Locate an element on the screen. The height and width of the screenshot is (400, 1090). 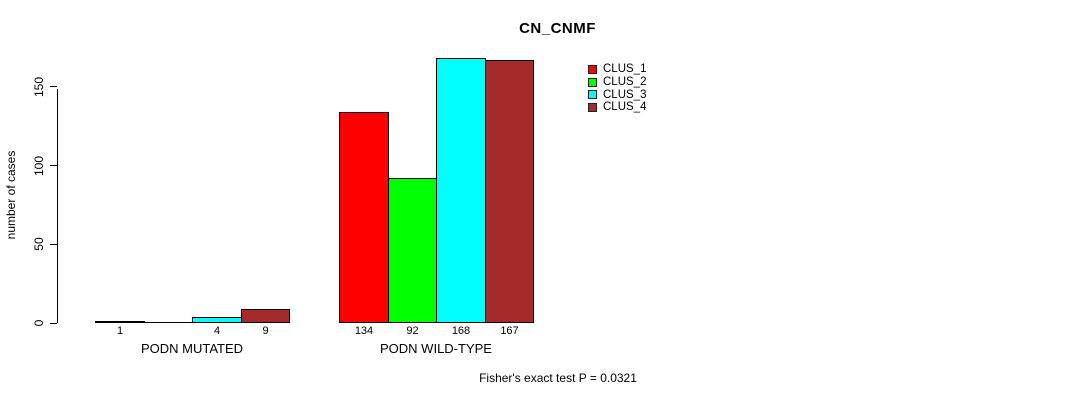
legend-entry: CLUS_4 is located at coordinates (617, 107).